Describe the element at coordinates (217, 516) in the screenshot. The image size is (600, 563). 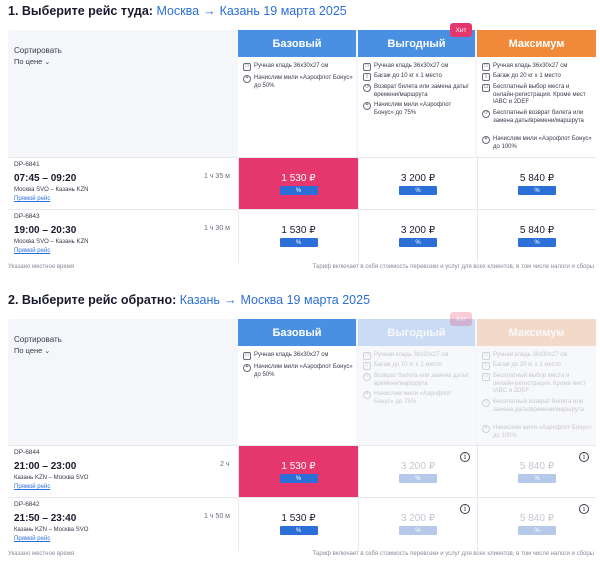
I see `flight-duration: 1 ч 50 м` at that location.